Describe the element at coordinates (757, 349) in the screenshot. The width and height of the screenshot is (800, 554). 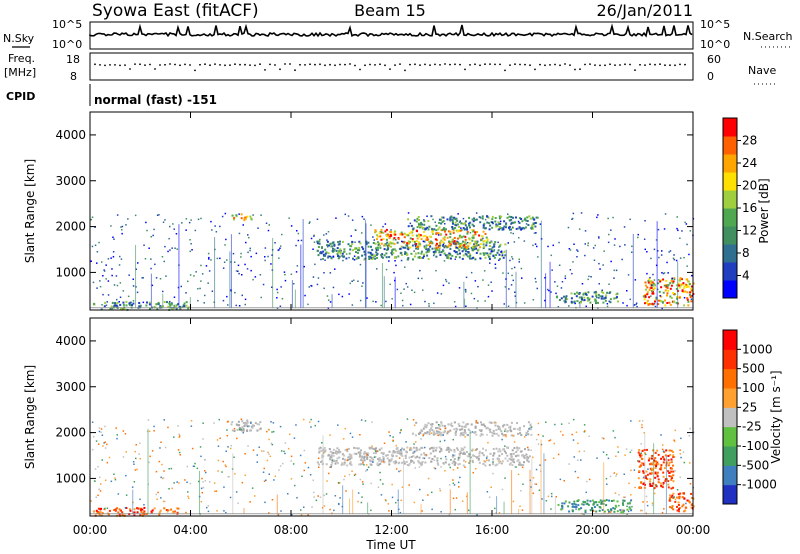
I see `colorbar-tick-label: 1000` at that location.